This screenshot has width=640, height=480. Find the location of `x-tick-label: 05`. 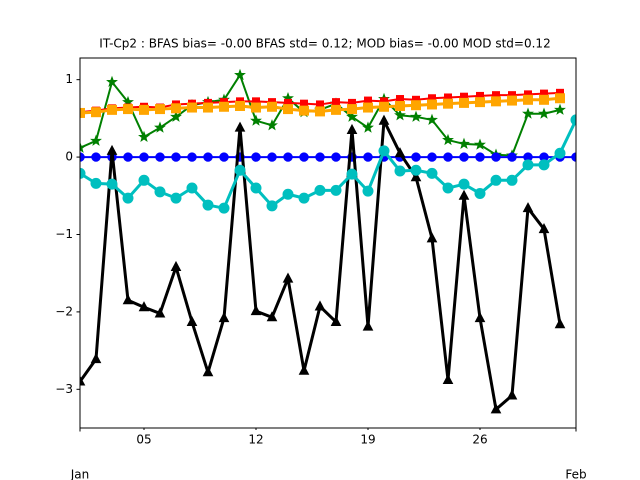

x-tick-label: 05 is located at coordinates (143, 440).